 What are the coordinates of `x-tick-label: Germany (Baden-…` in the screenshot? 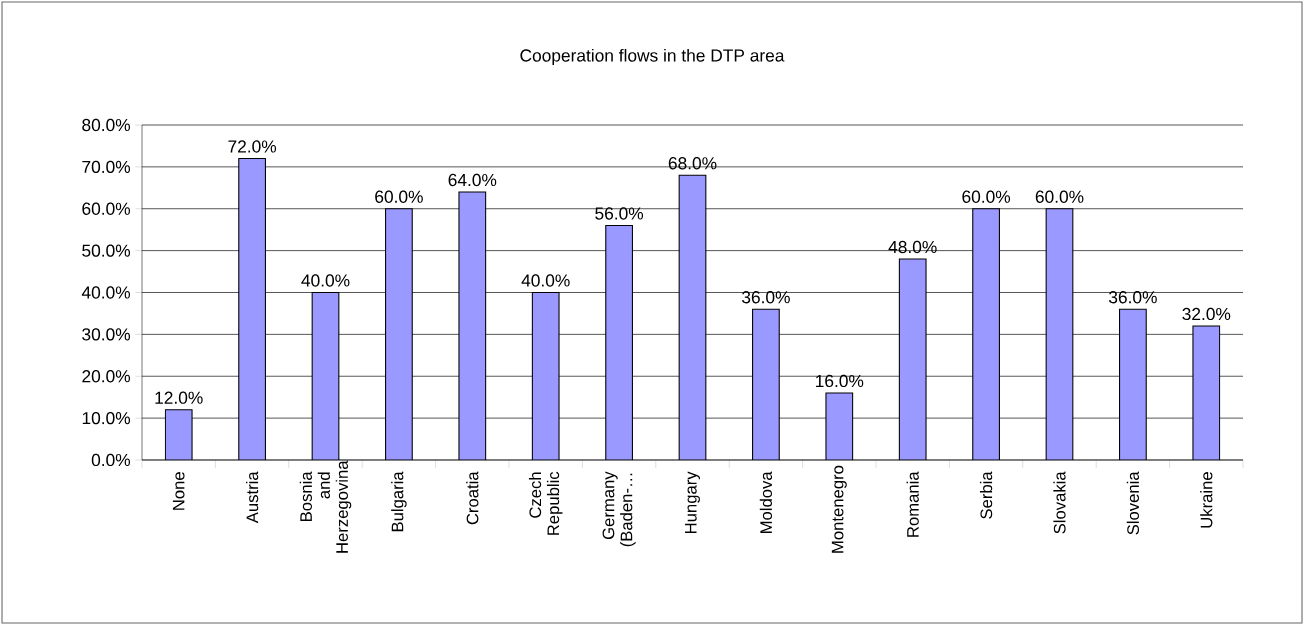 It's located at (619, 509).